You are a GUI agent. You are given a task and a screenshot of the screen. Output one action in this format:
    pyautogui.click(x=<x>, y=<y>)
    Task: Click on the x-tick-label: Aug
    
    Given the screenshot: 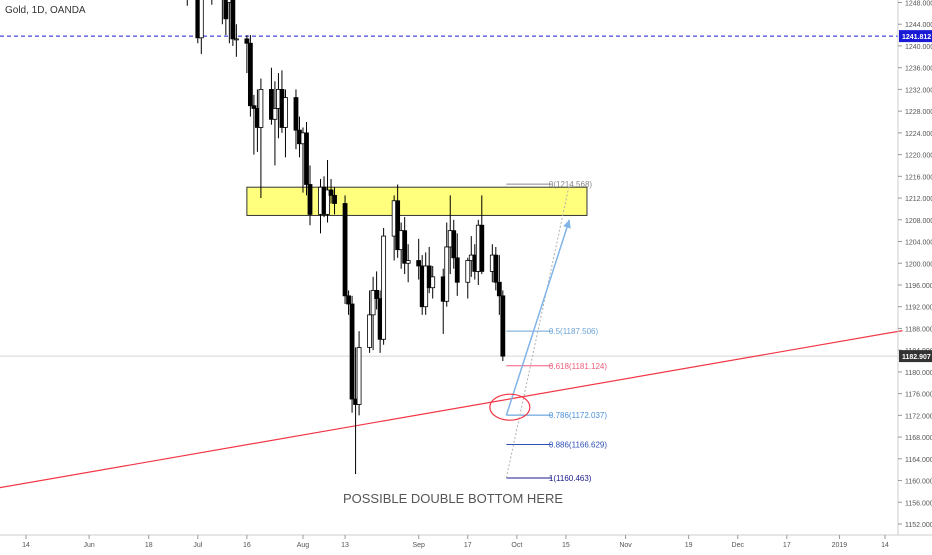 What is the action you would take?
    pyautogui.click(x=303, y=545)
    